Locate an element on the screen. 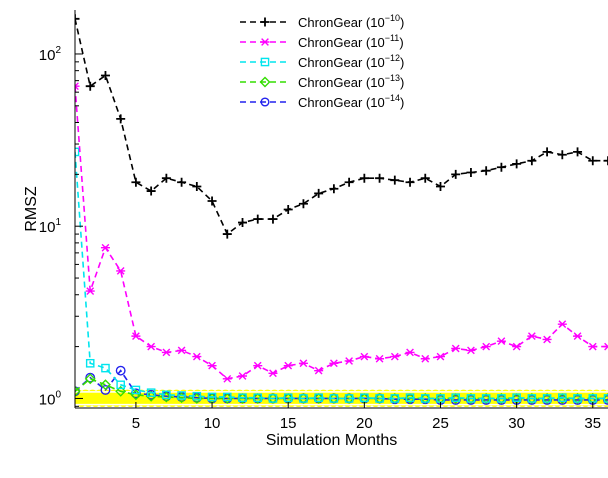 The width and height of the screenshot is (608, 478). x-axis-label: Simulation Months is located at coordinates (332, 440).